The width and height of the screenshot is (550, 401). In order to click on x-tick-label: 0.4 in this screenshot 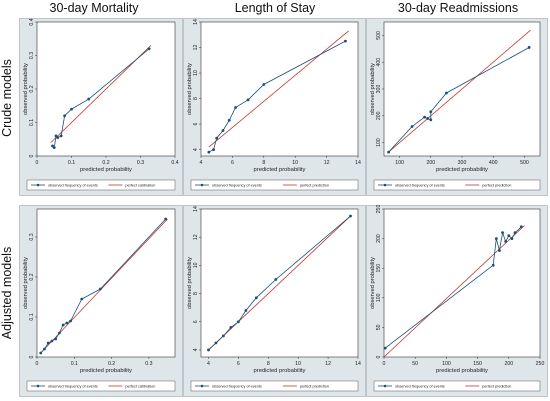, I will do `click(174, 163)`.